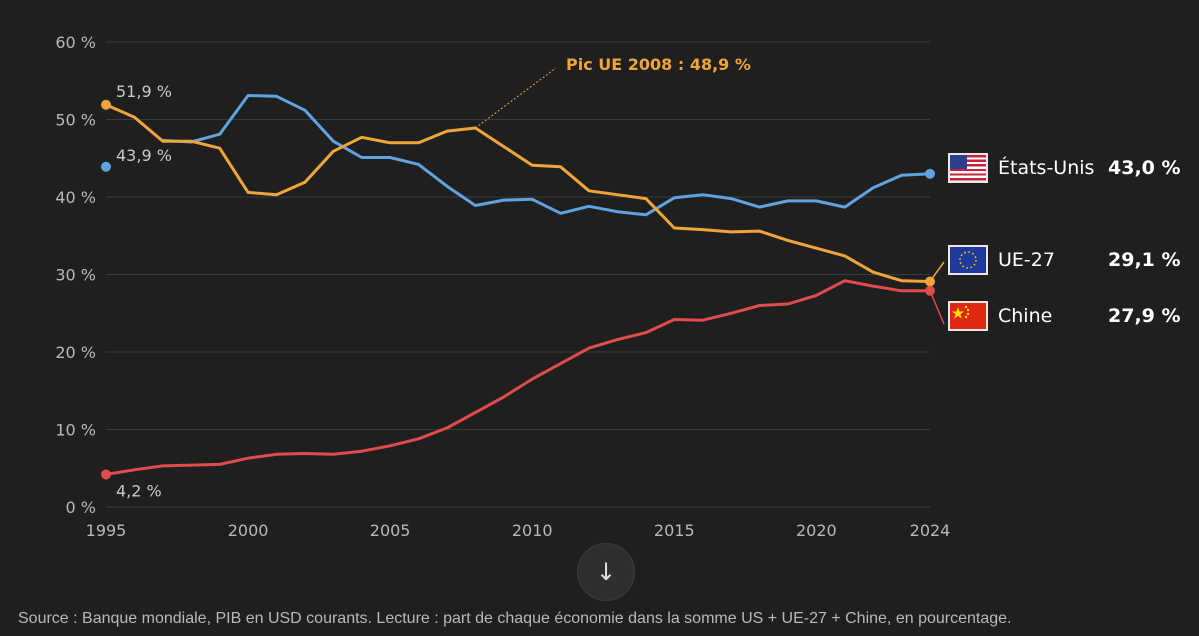 The width and height of the screenshot is (1199, 636). I want to click on x-tick-label: 2024, so click(930, 530).